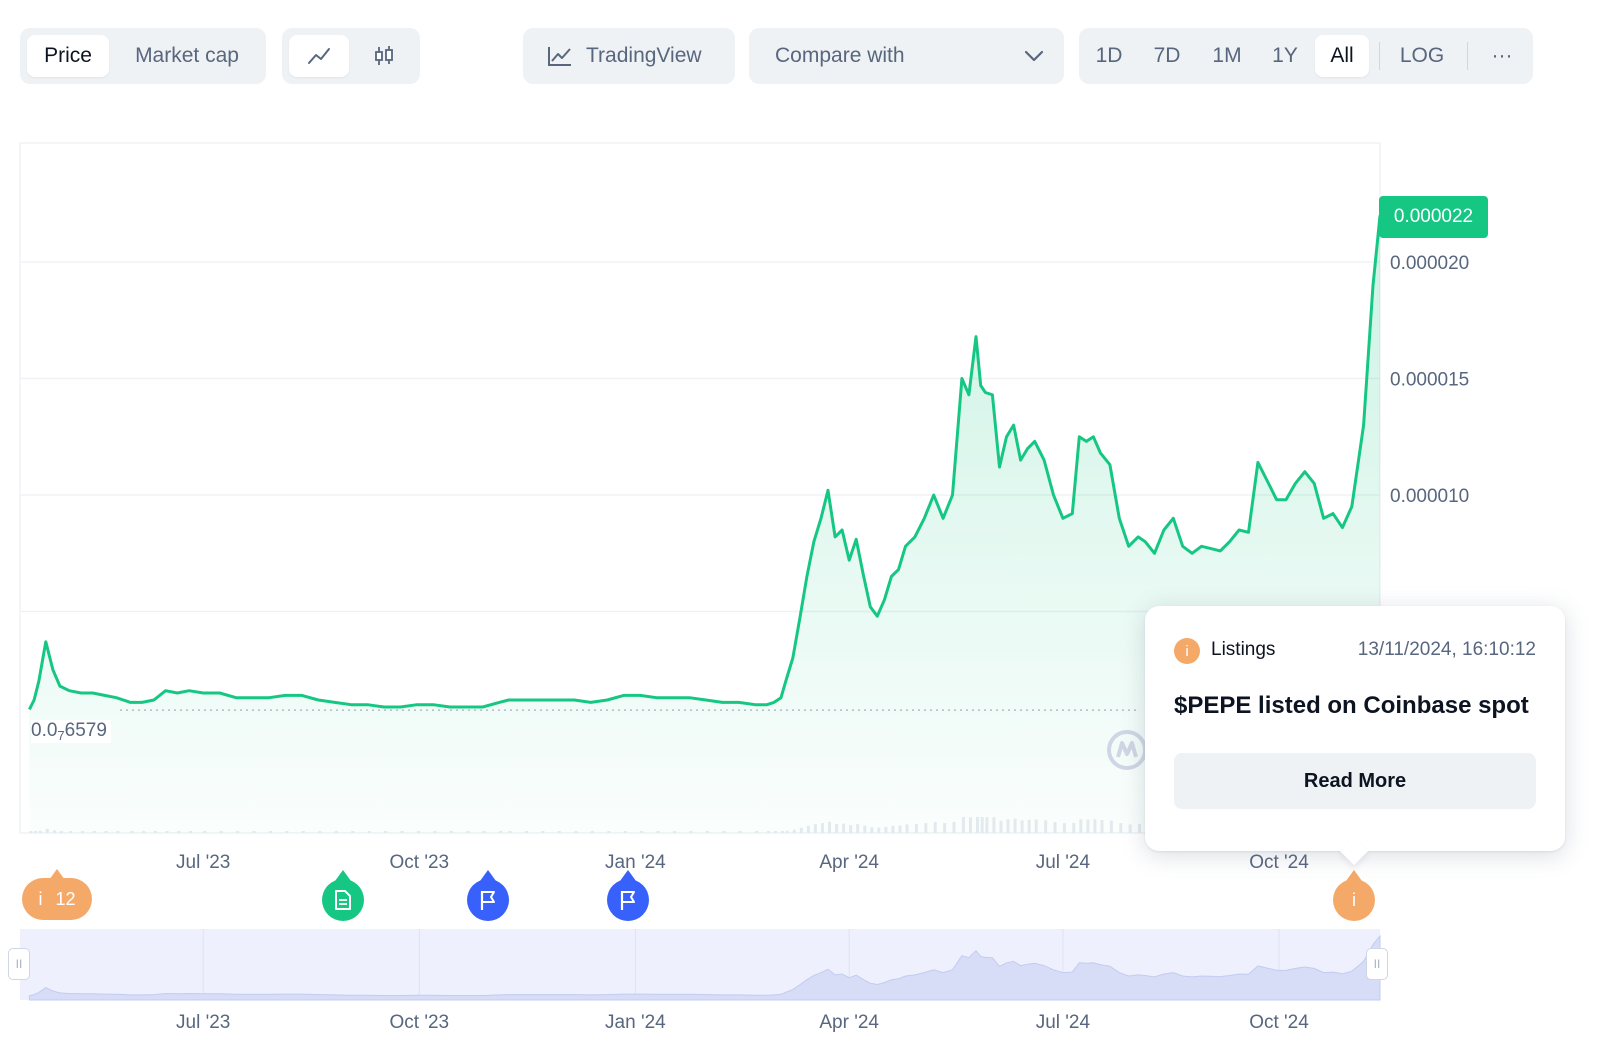 This screenshot has width=1600, height=1062. What do you see at coordinates (704, 967) in the screenshot?
I see `navigator-area` at bounding box center [704, 967].